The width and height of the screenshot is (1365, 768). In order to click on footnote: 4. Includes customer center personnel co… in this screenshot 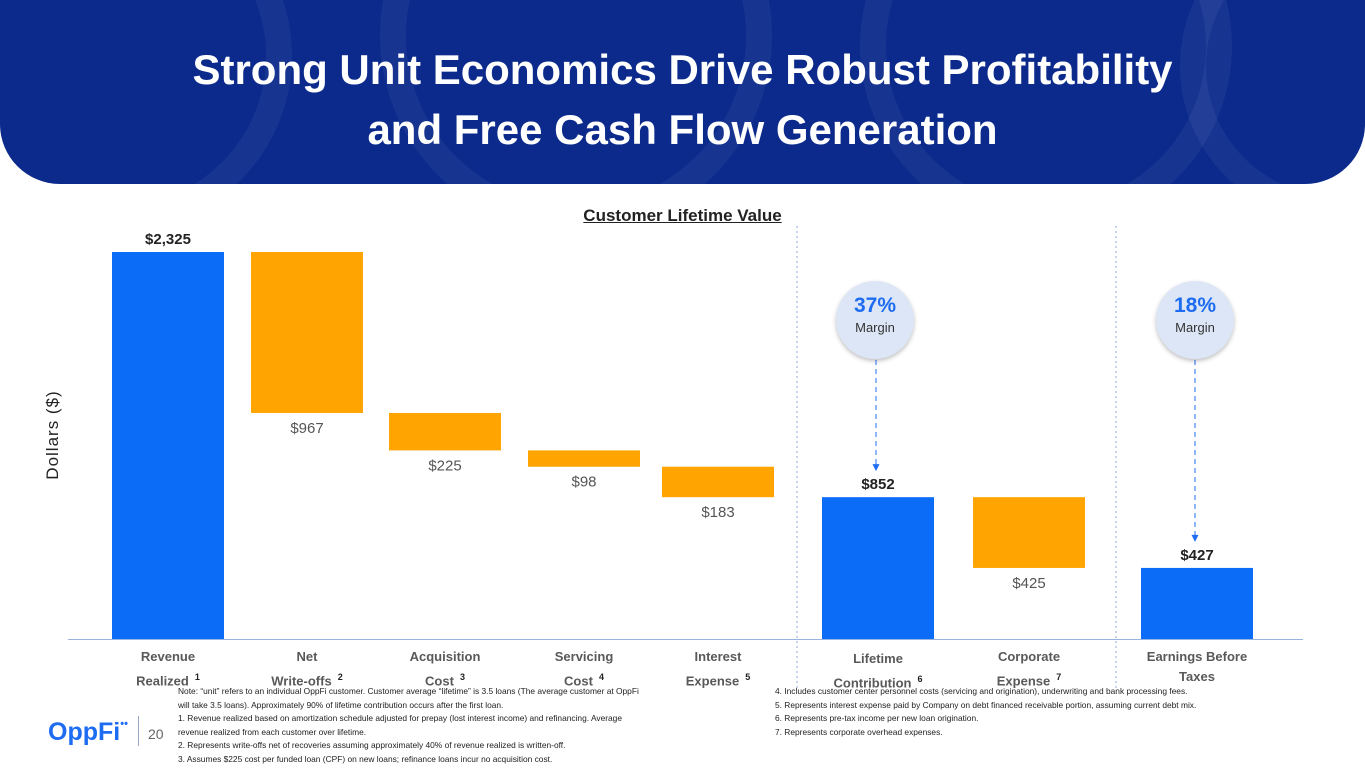, I will do `click(981, 691)`.